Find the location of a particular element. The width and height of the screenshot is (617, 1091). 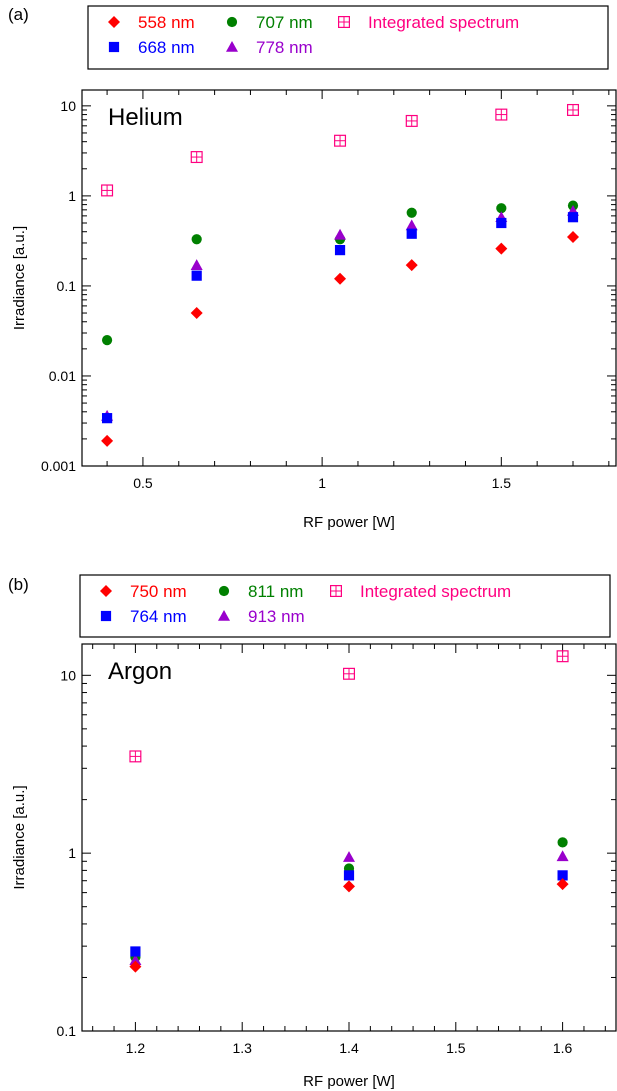

legend-item: 778 nm is located at coordinates (269, 47).